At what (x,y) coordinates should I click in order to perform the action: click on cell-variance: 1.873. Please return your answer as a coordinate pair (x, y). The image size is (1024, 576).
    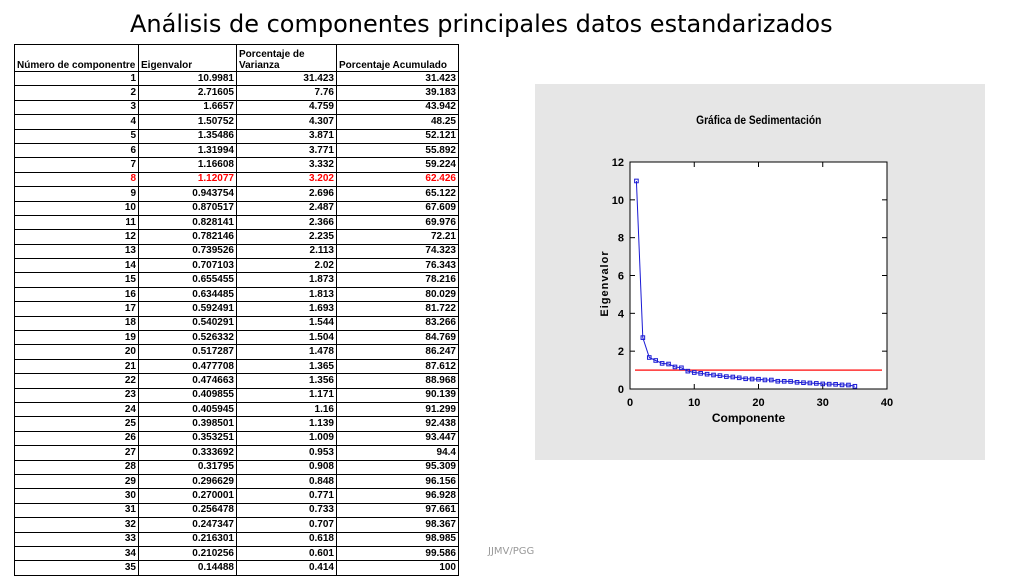
    Looking at the image, I should click on (286, 280).